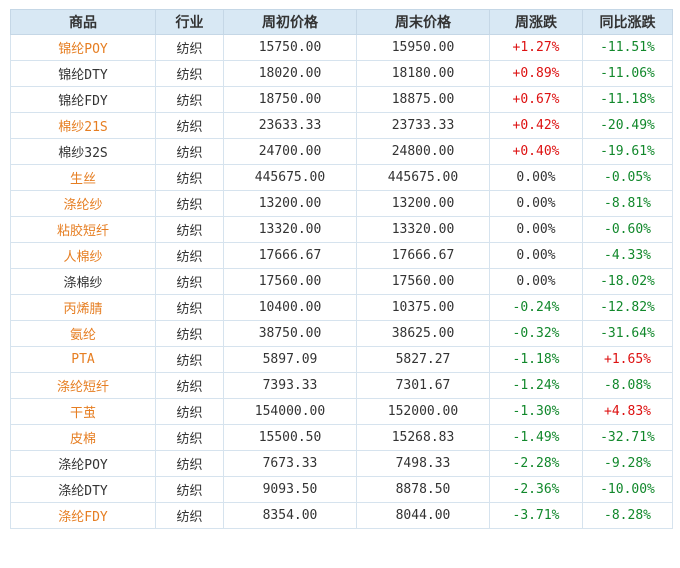  What do you see at coordinates (627, 333) in the screenshot?
I see `yoy-change: -31.64%` at bounding box center [627, 333].